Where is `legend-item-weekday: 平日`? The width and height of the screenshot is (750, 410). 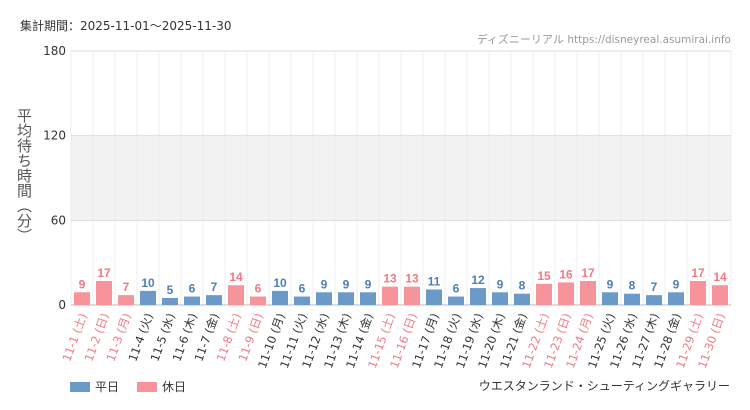
legend-item-weekday: 平日 is located at coordinates (94, 386).